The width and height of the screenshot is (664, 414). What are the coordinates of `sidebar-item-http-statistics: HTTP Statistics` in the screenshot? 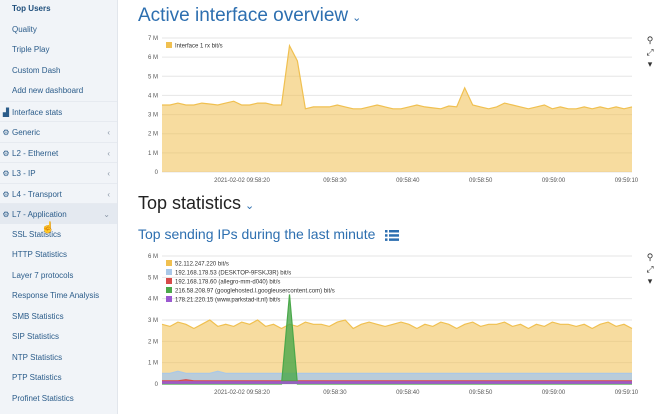 It's located at (58, 254).